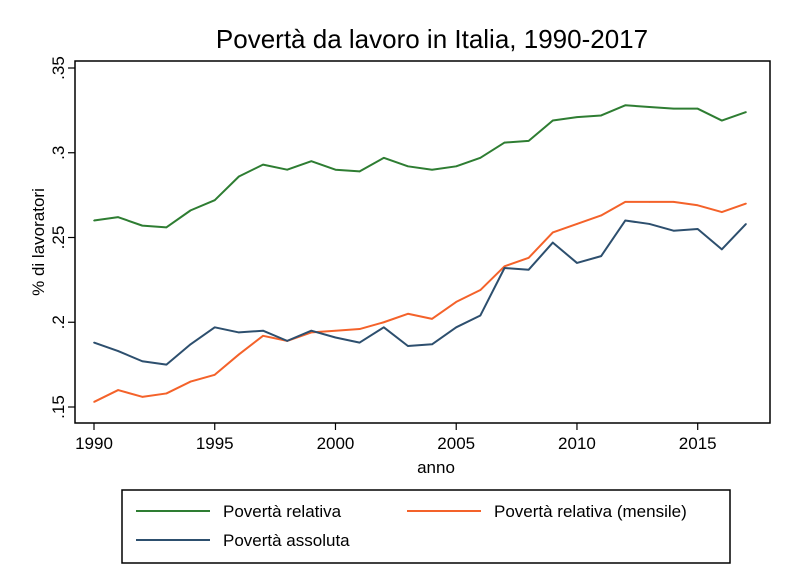 The width and height of the screenshot is (804, 583). What do you see at coordinates (698, 443) in the screenshot?
I see `x-tick-label: 2015` at bounding box center [698, 443].